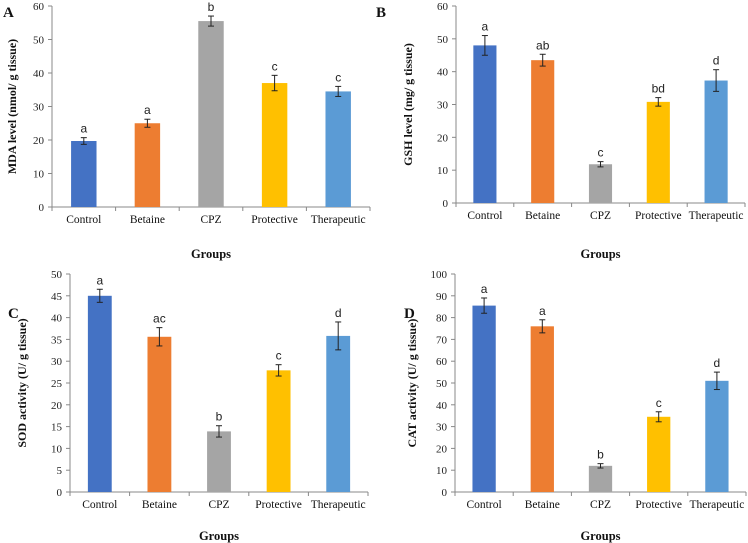 This screenshot has height=543, width=748. I want to click on panel-label: B, so click(381, 13).